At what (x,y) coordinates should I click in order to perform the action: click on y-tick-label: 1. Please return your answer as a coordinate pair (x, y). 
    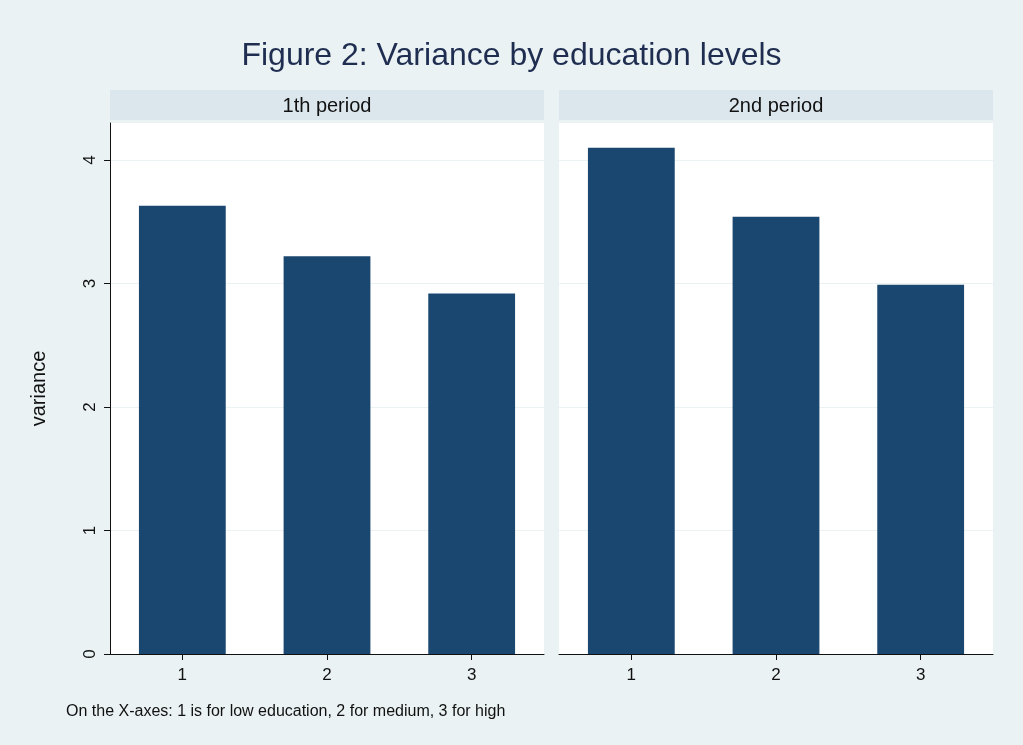
    Looking at the image, I should click on (89, 530).